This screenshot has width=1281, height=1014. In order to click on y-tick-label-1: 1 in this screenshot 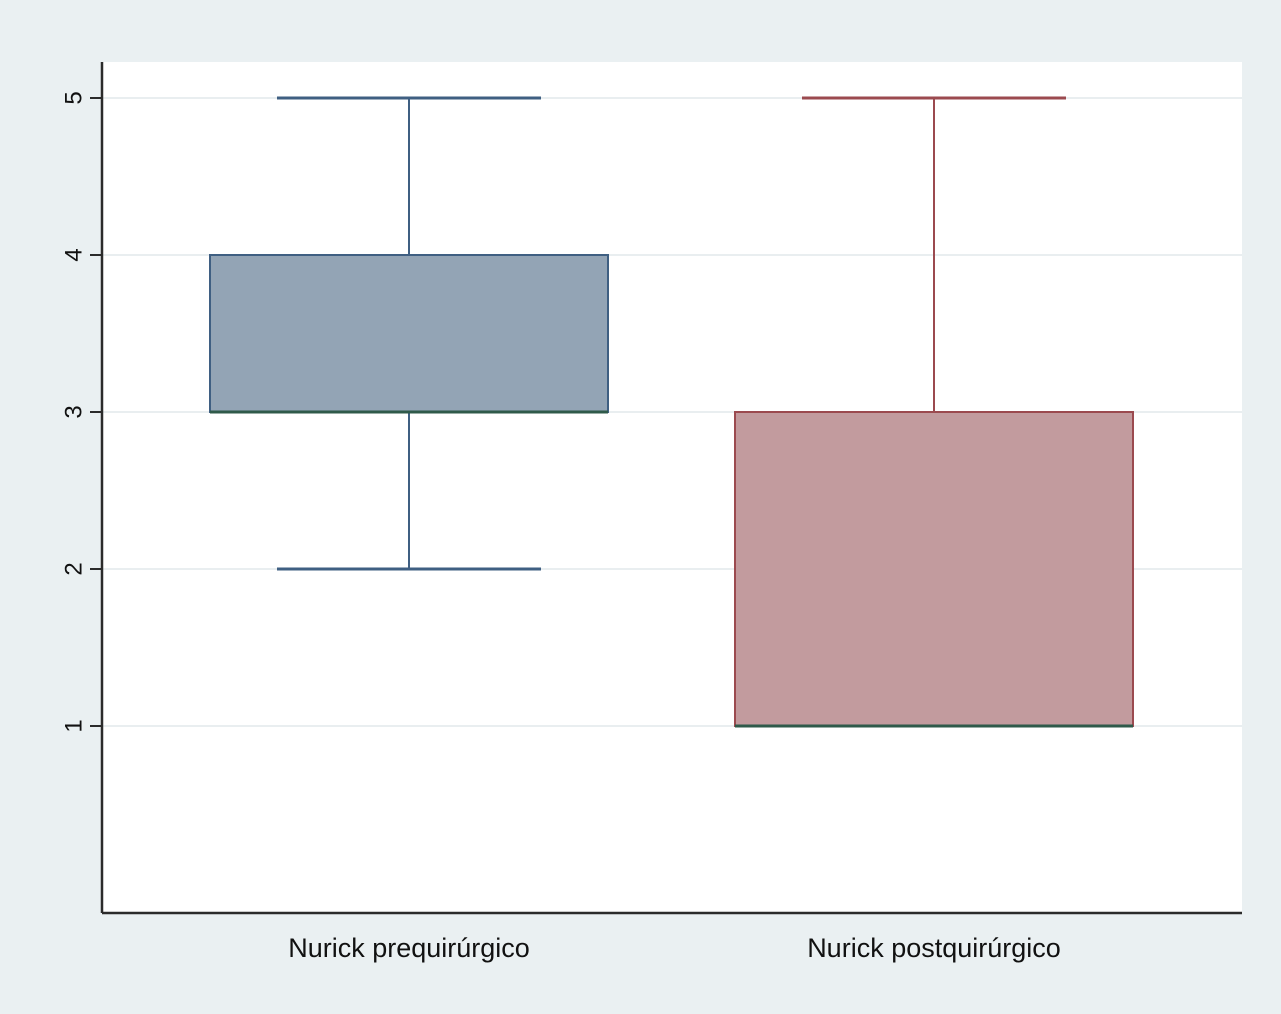, I will do `click(74, 725)`.